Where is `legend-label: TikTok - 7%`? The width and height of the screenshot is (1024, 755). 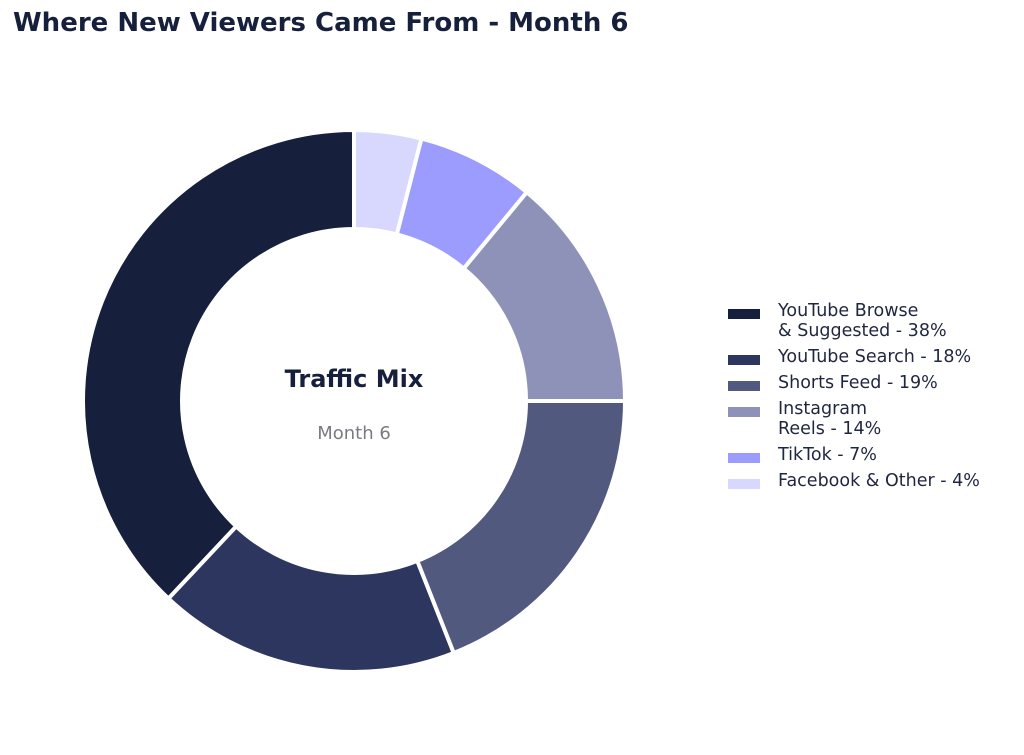
legend-label: TikTok - 7% is located at coordinates (827, 455).